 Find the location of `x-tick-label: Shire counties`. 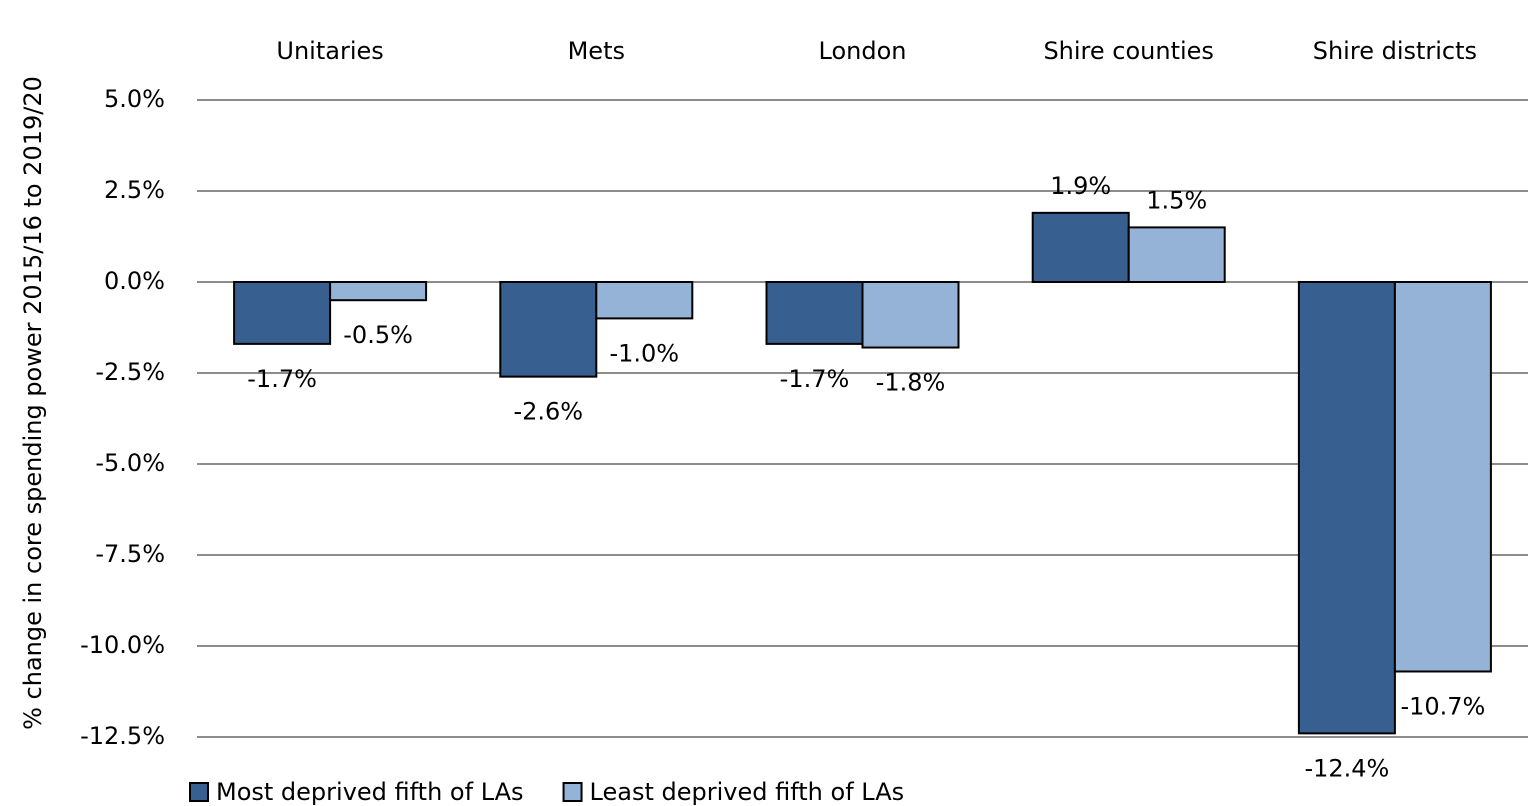

x-tick-label: Shire counties is located at coordinates (1128, 51).